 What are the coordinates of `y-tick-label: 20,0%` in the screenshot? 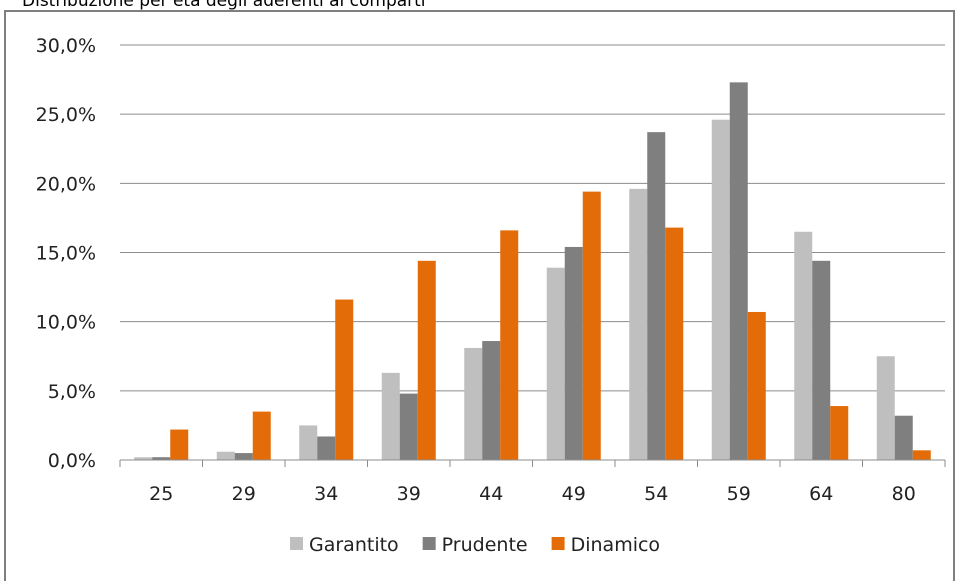 It's located at (66, 184).